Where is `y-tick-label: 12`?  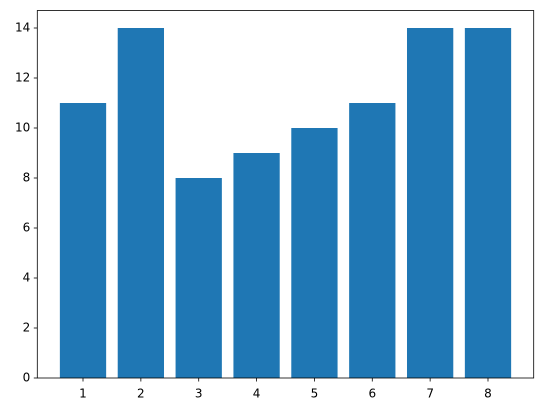 y-tick-label: 12 is located at coordinates (22, 78).